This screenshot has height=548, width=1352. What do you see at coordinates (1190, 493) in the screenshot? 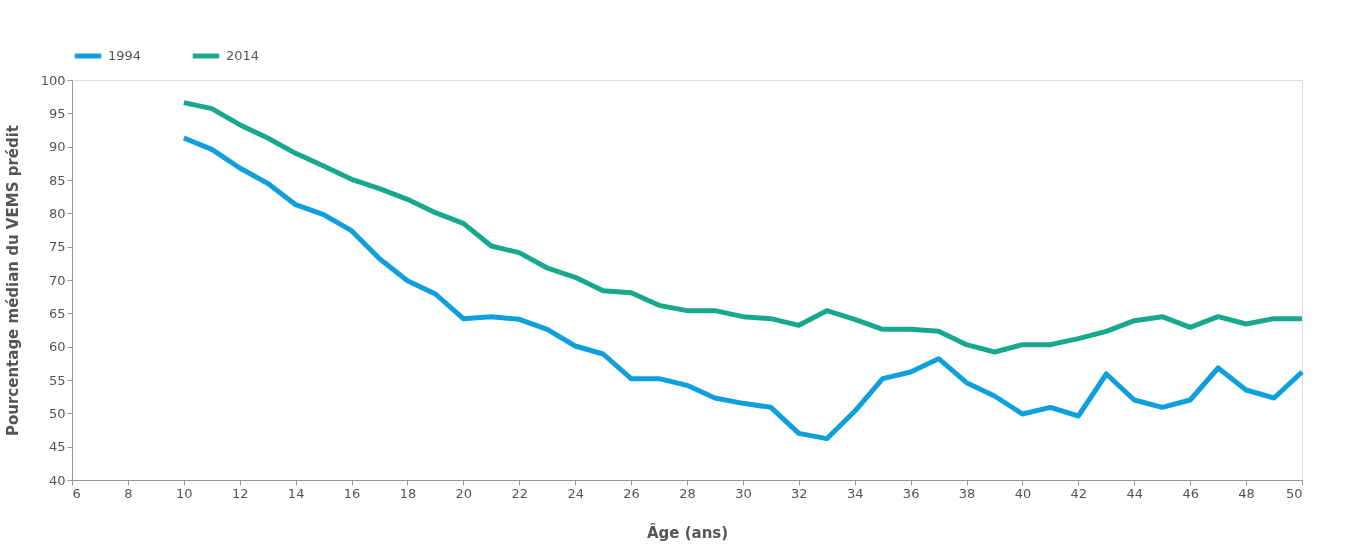
I see `x-tick-label: 46` at bounding box center [1190, 493].